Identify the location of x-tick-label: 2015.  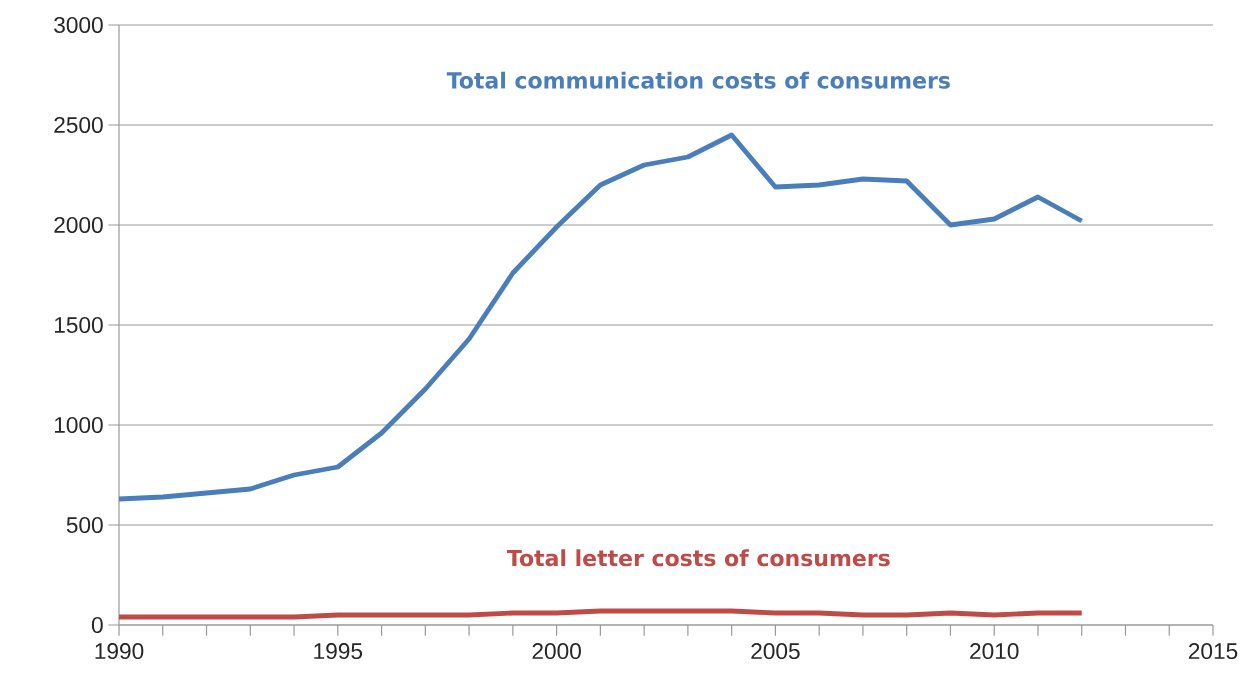
(1213, 651).